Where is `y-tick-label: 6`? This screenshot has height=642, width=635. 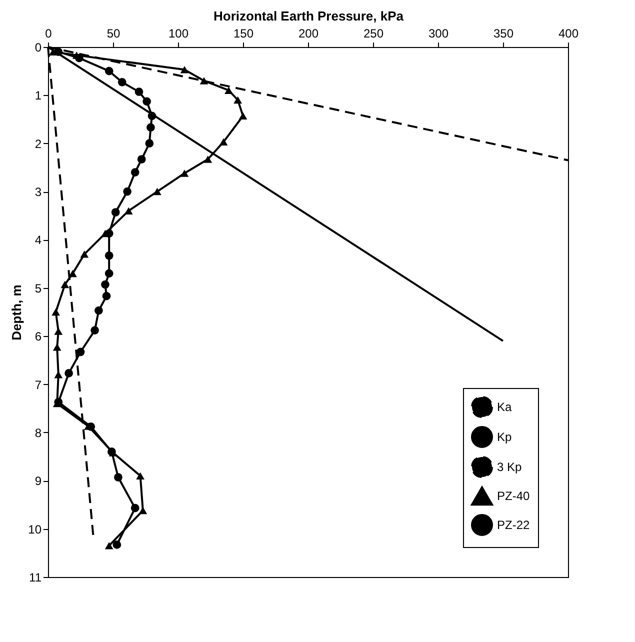
y-tick-label: 6 is located at coordinates (38, 337).